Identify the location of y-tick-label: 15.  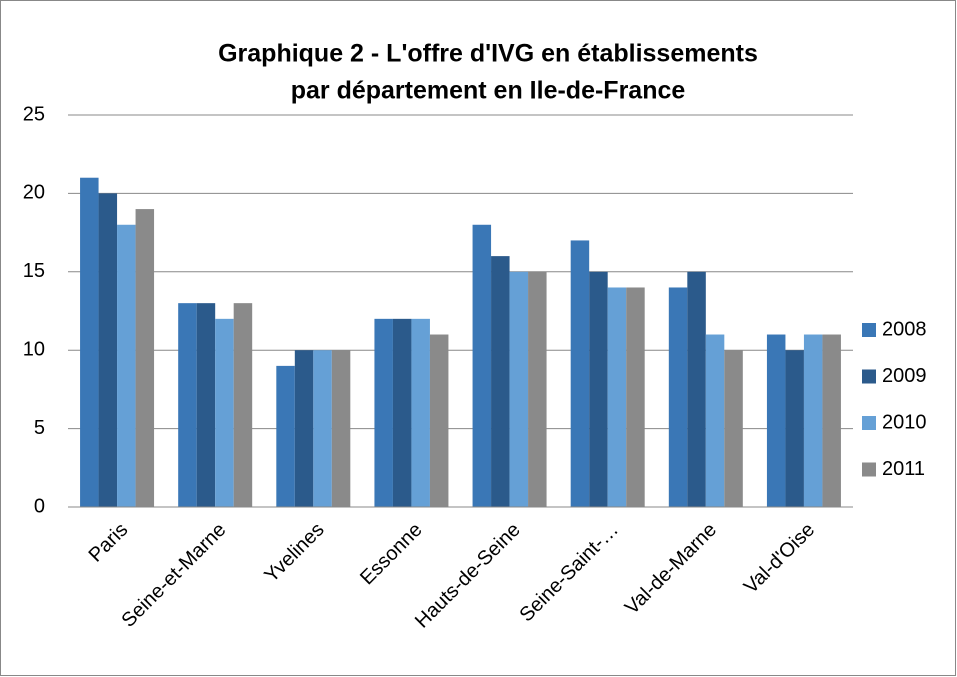
(34, 271).